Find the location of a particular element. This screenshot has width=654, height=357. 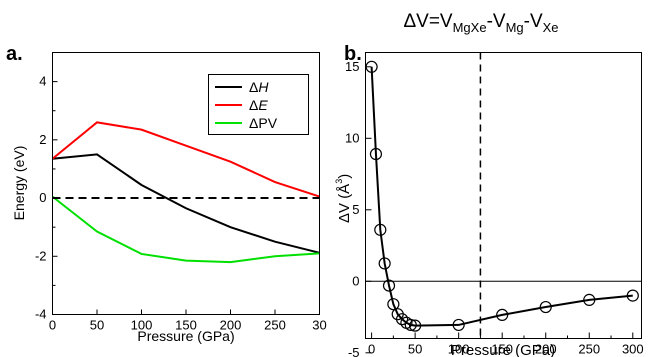

panel-b-ylabel: ΔV (Å3) is located at coordinates (343, 198).